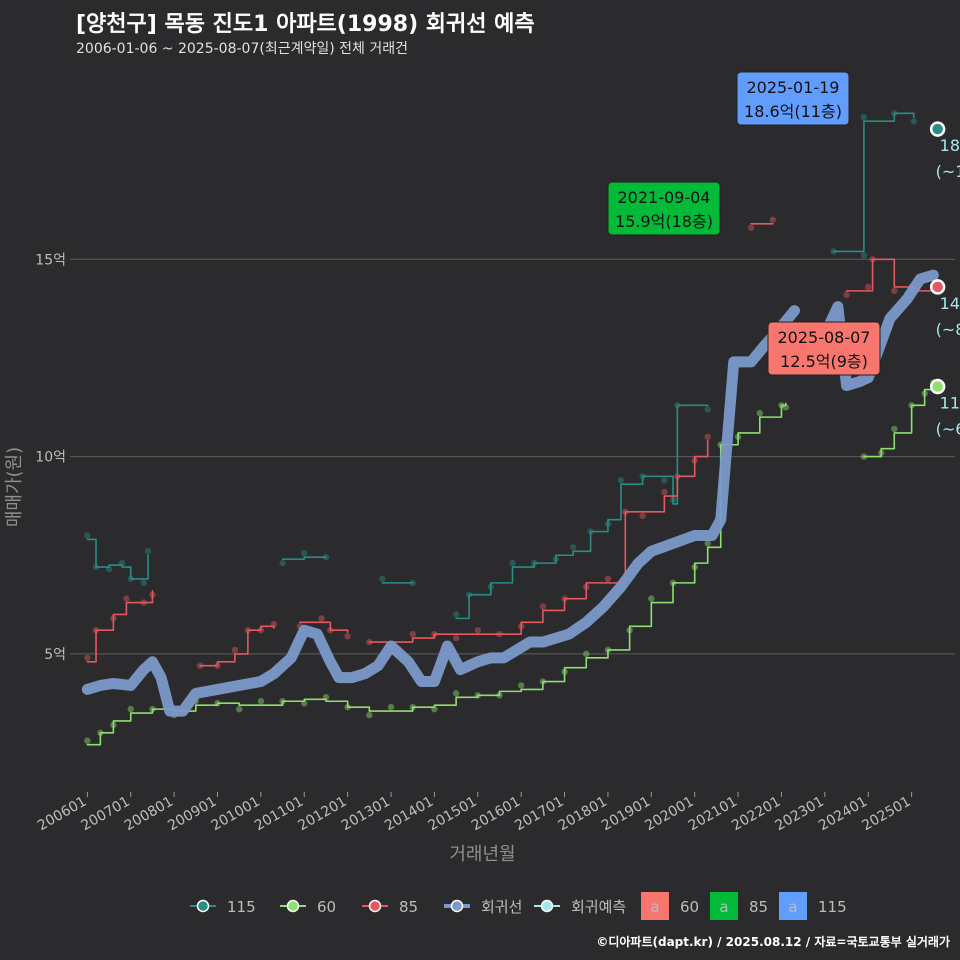 The height and width of the screenshot is (960, 960). Describe the element at coordinates (664, 221) in the screenshot. I see `annotation-price: 15.9억(18층)` at that location.